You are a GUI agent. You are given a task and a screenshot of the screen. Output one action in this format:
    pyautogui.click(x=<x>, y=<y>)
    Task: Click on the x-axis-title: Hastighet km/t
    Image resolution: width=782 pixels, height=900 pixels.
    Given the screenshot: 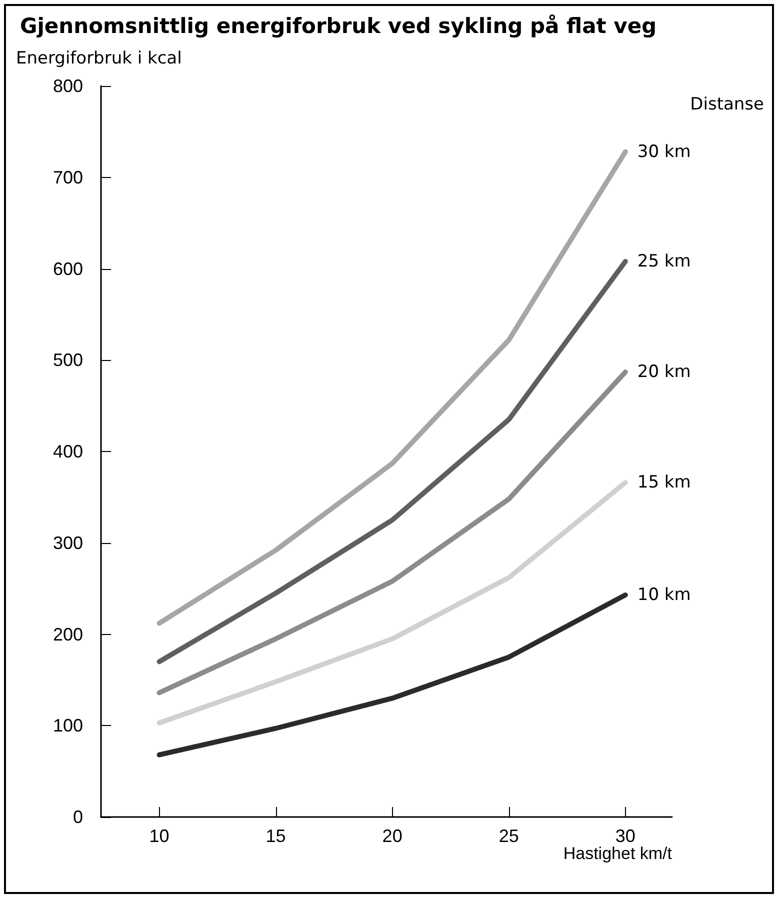 What is the action you would take?
    pyautogui.click(x=617, y=853)
    